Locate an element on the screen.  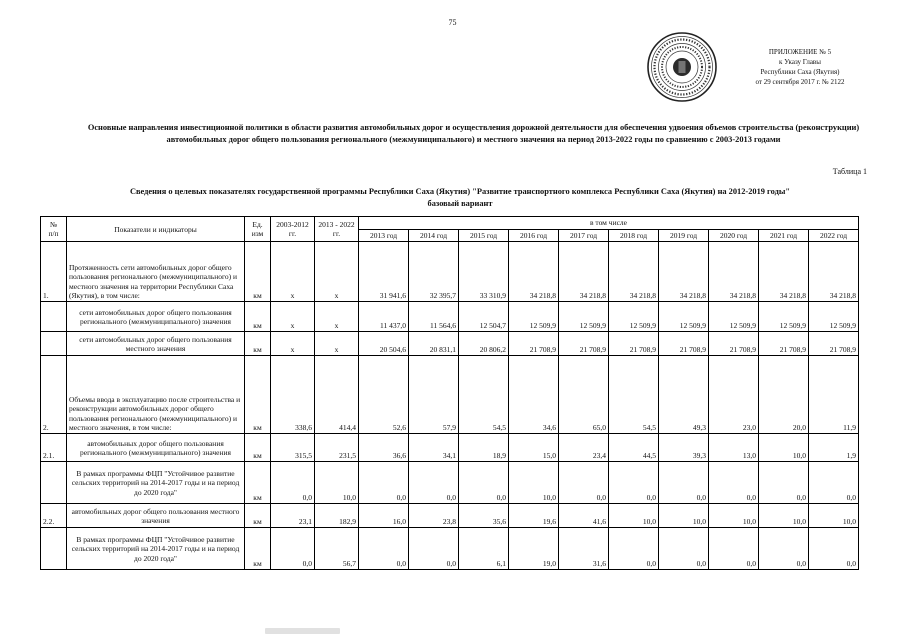
row-value: 20 504,6 is located at coordinates (383, 344).